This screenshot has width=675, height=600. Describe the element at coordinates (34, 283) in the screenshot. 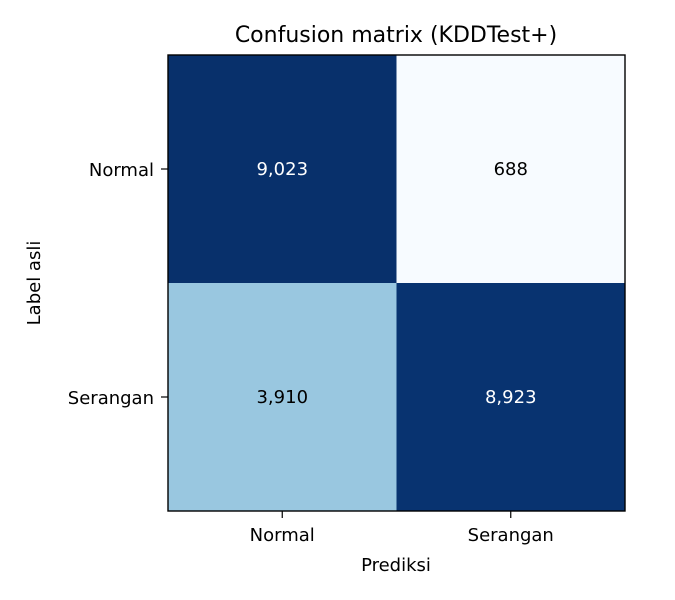

I see `y-axis-label: Label asli` at that location.